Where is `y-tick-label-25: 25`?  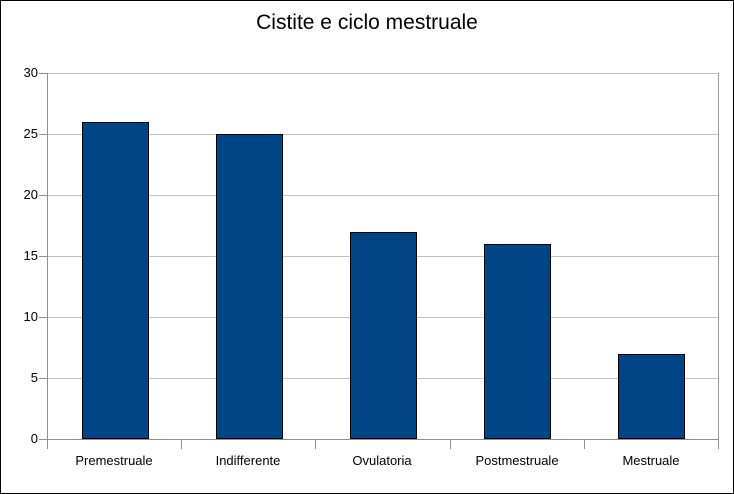 y-tick-label-25: 25 is located at coordinates (30, 133).